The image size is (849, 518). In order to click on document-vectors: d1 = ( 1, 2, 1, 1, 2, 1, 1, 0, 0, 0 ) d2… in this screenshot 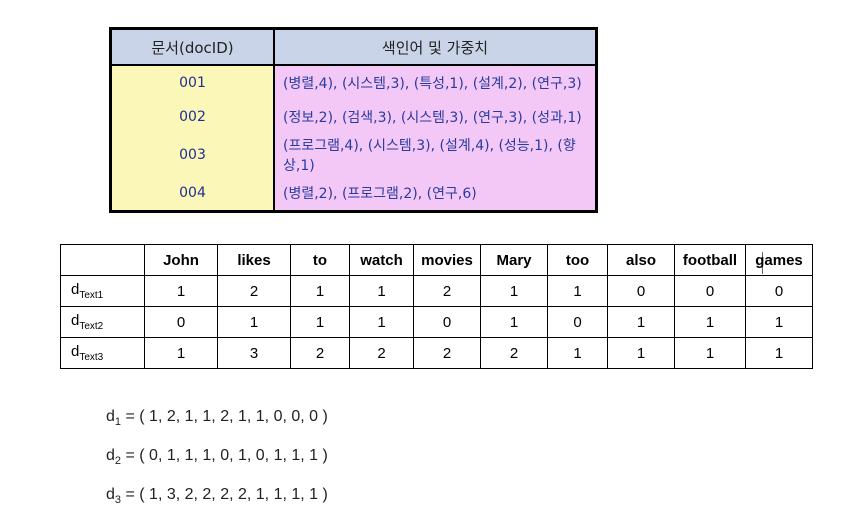, I will do `click(217, 459)`.